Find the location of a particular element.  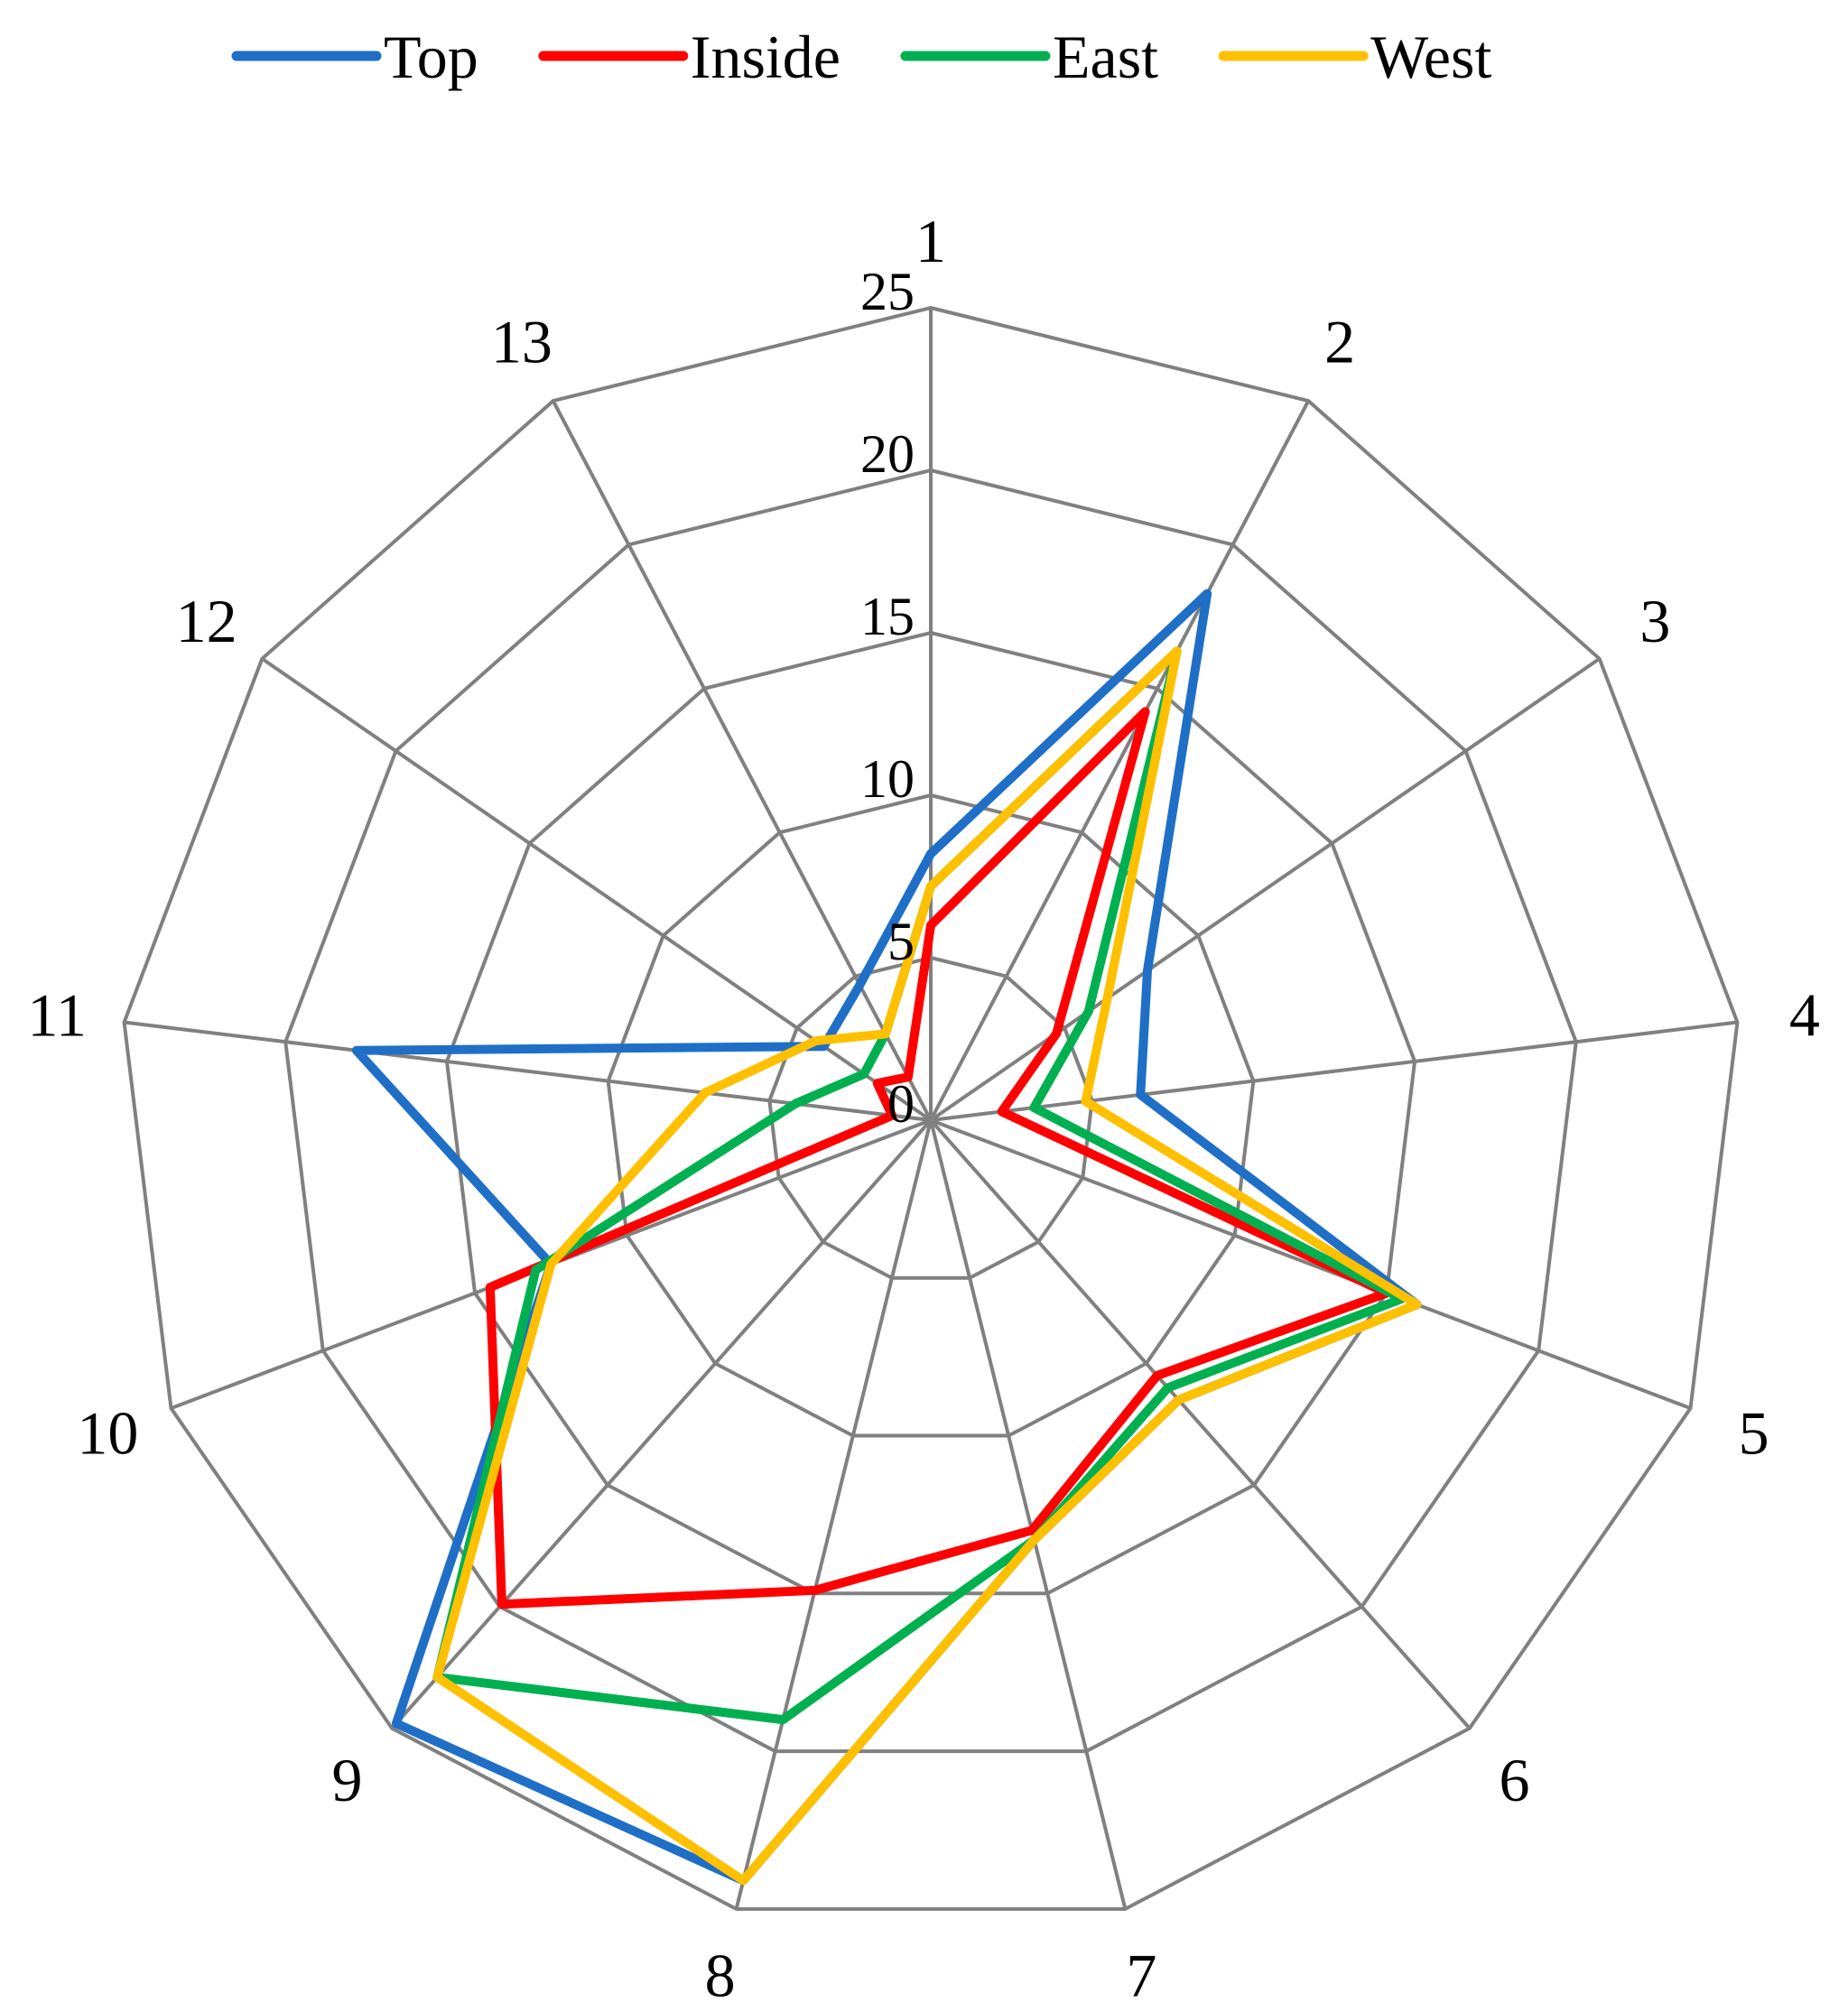

category-label: 7 is located at coordinates (1141, 1972).